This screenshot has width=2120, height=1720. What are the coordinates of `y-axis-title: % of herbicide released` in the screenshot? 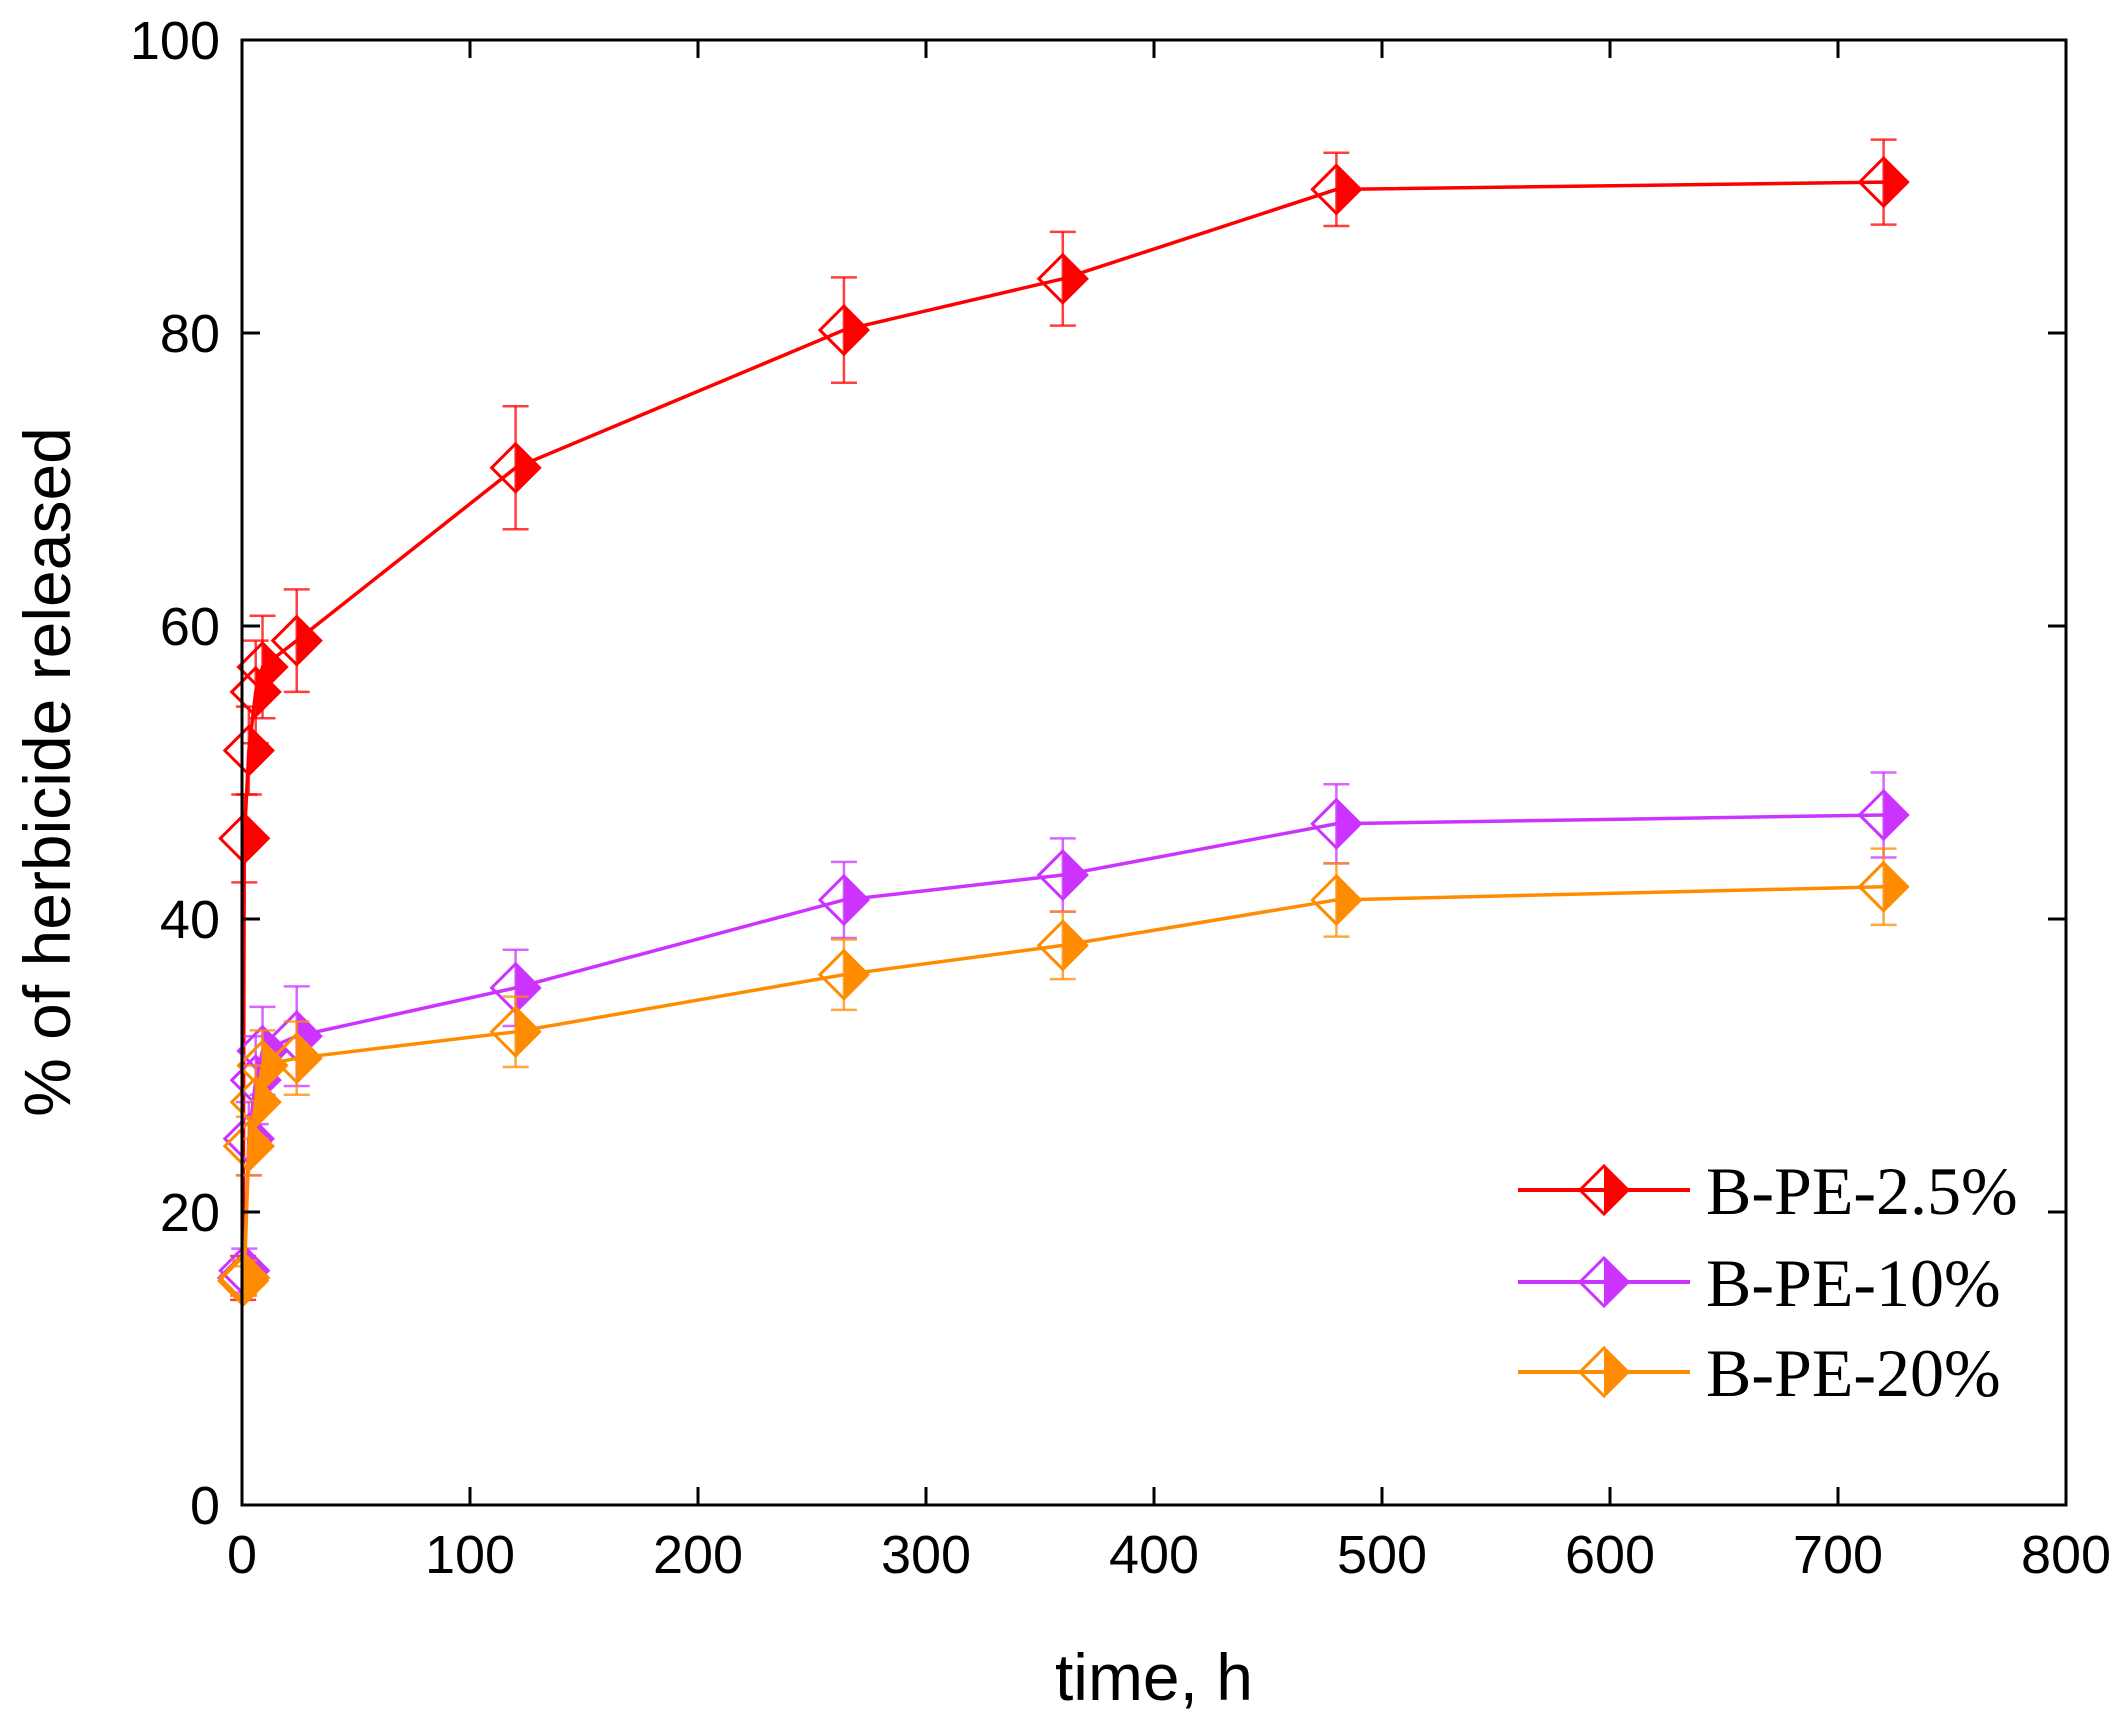 It's located at (47, 772).